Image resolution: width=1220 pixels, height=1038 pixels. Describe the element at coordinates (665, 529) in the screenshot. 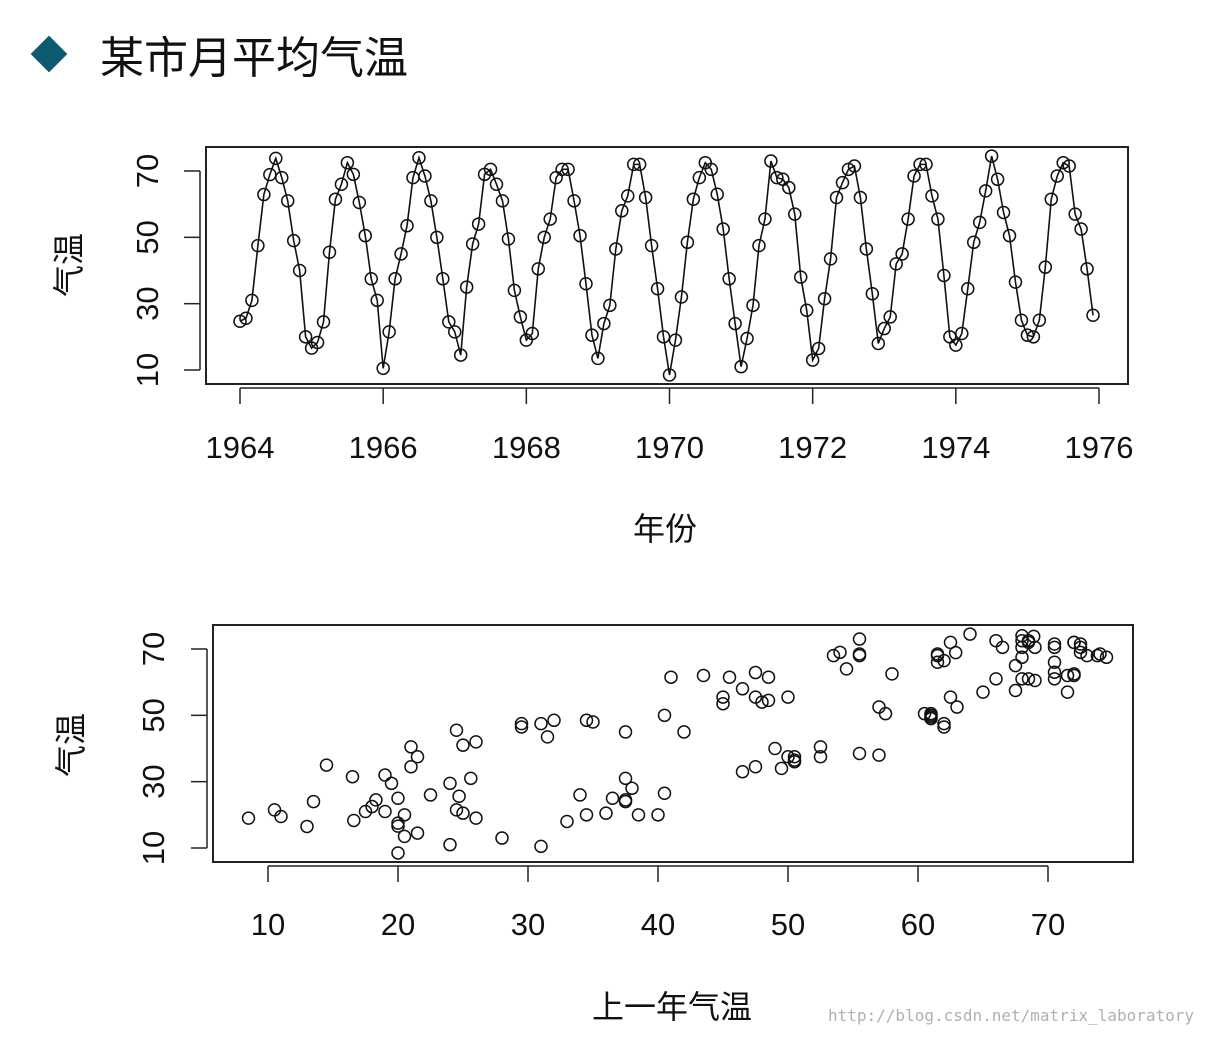

I see `x-axis-title: 年份` at that location.